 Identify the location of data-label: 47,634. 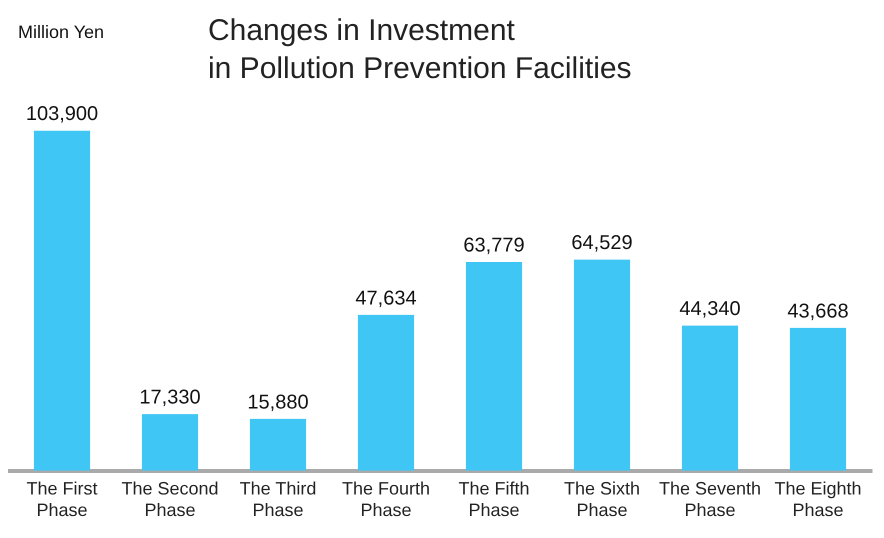
(386, 298).